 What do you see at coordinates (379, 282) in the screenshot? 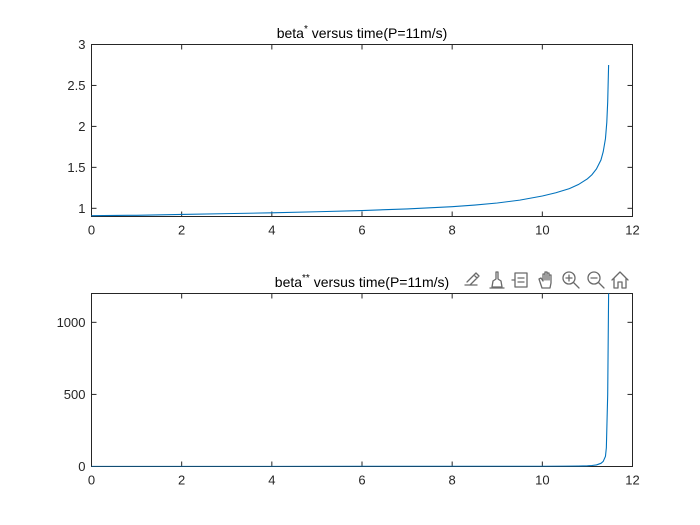
I see `axes-2-title-suffix: versus time(P=11m/s)` at bounding box center [379, 282].